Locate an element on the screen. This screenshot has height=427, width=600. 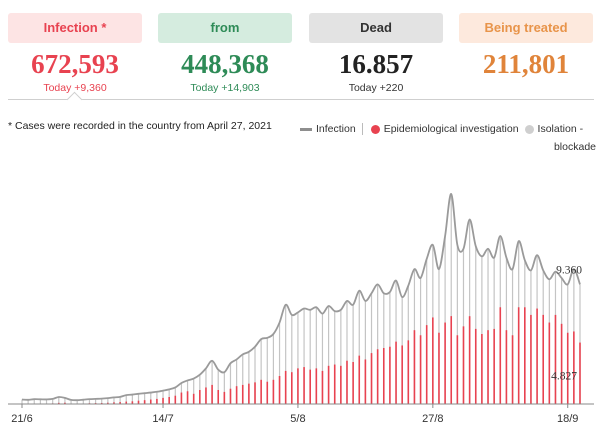
legend-epi: Epidemiological investigation is located at coordinates (444, 129).